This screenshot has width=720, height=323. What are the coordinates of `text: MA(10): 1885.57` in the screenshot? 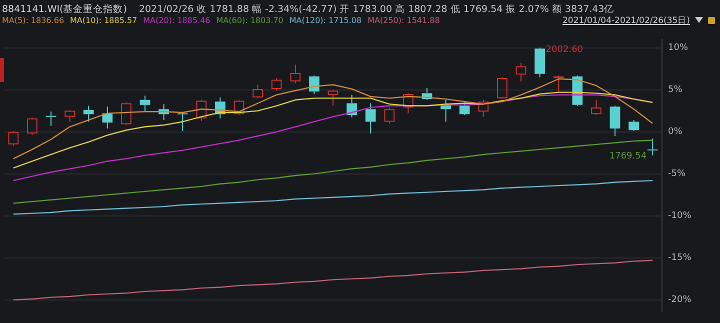 It's located at (104, 20).